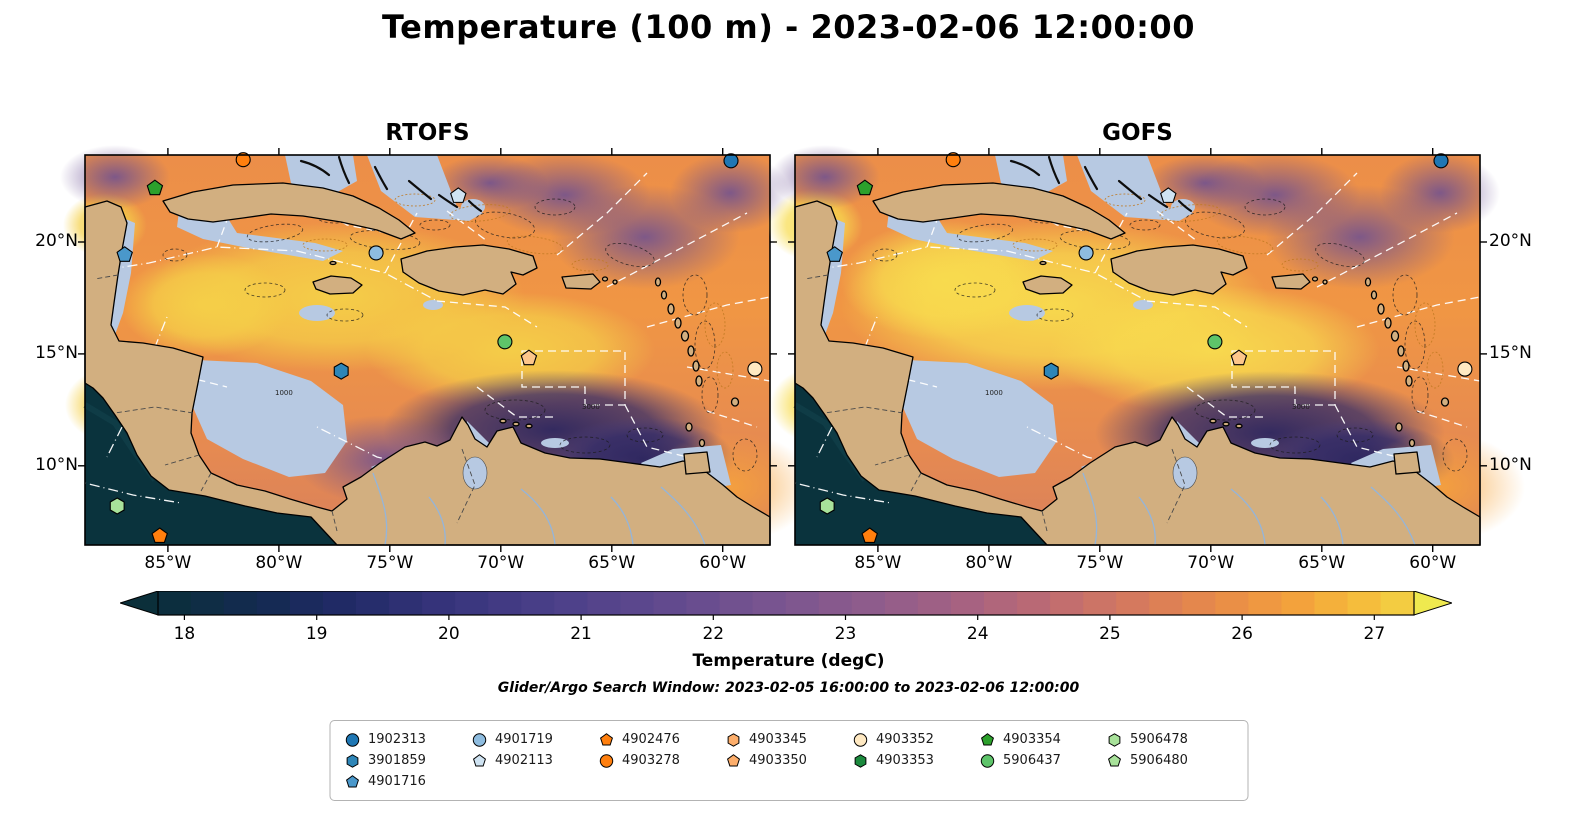 This screenshot has height=827, width=1577. I want to click on colorbar-tick-label: 19, so click(316, 634).